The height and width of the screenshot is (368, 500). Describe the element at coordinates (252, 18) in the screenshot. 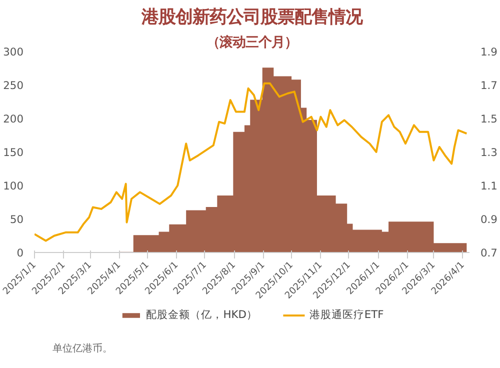

I see `chart-title: 港股创新药公司股票配售情况` at that location.